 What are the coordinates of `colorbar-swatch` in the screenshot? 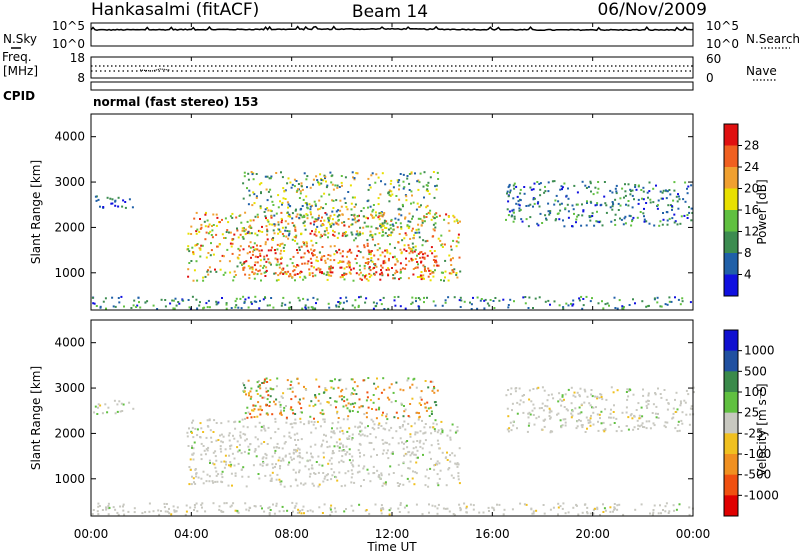 It's located at (731, 341).